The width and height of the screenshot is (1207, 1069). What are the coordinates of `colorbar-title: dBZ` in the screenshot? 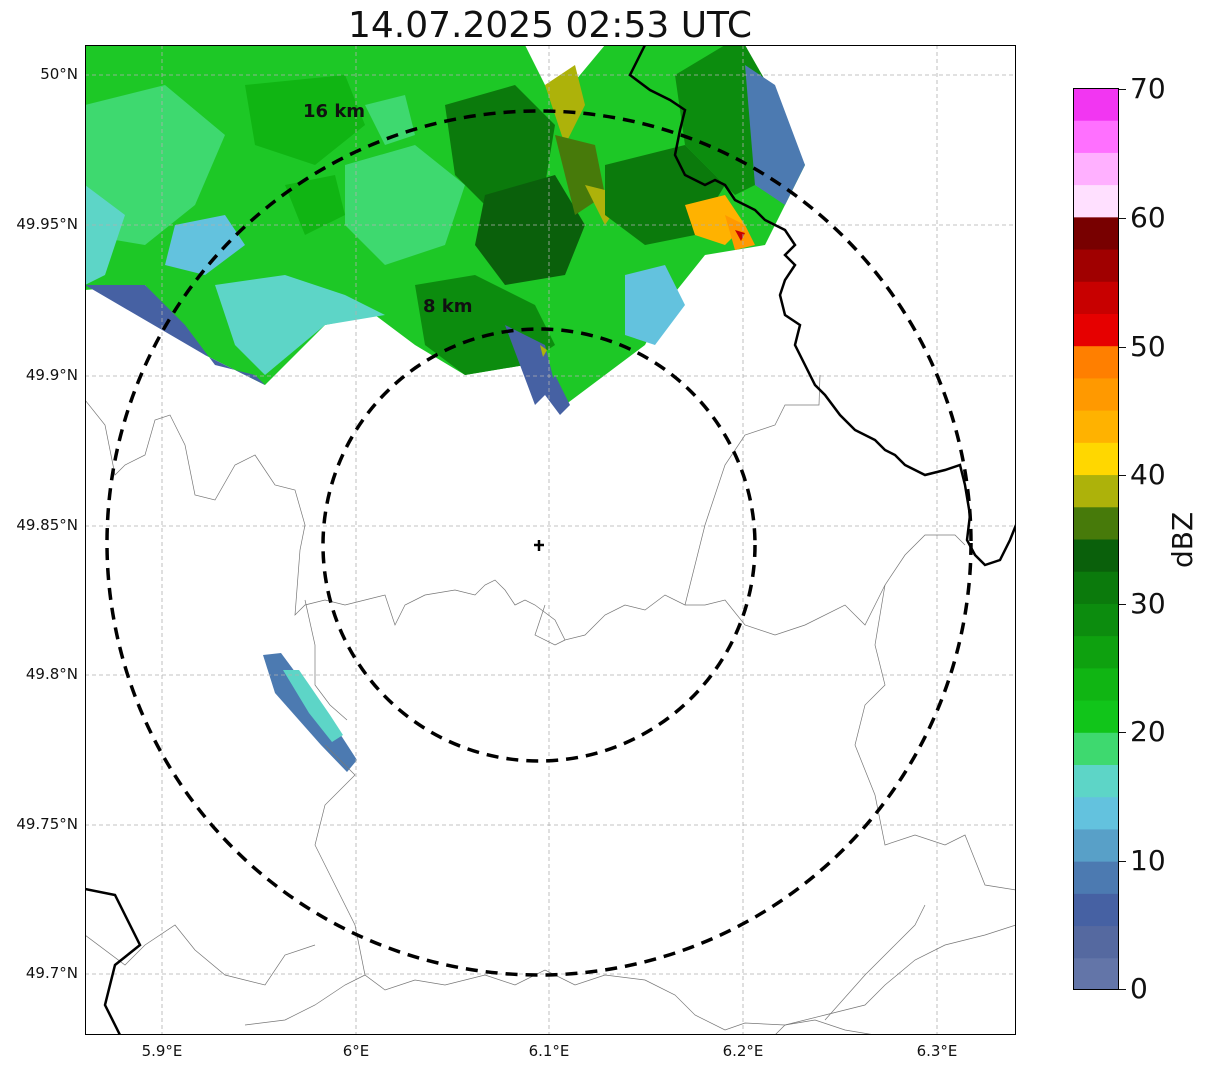 It's located at (1182, 539).